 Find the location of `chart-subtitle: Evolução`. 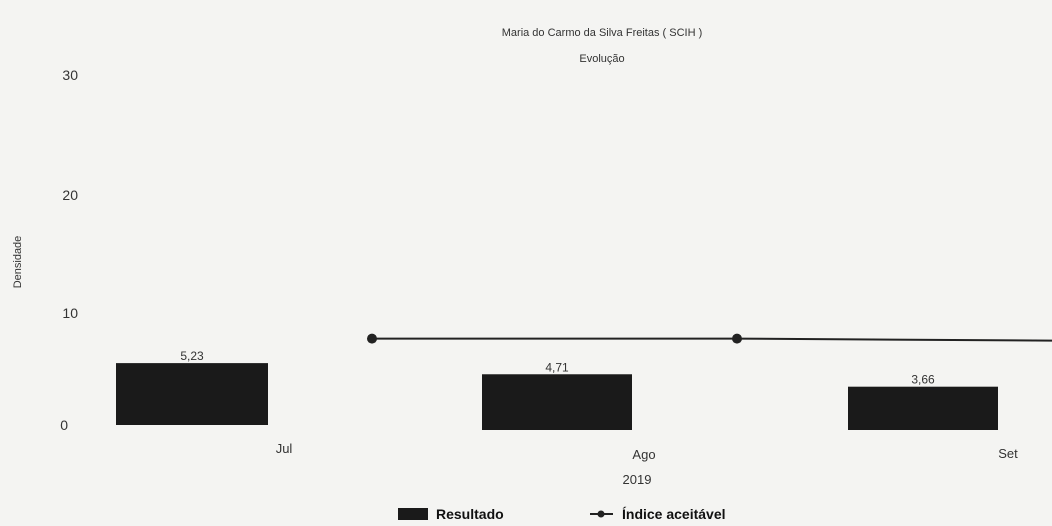

chart-subtitle: Evolução is located at coordinates (601, 59).